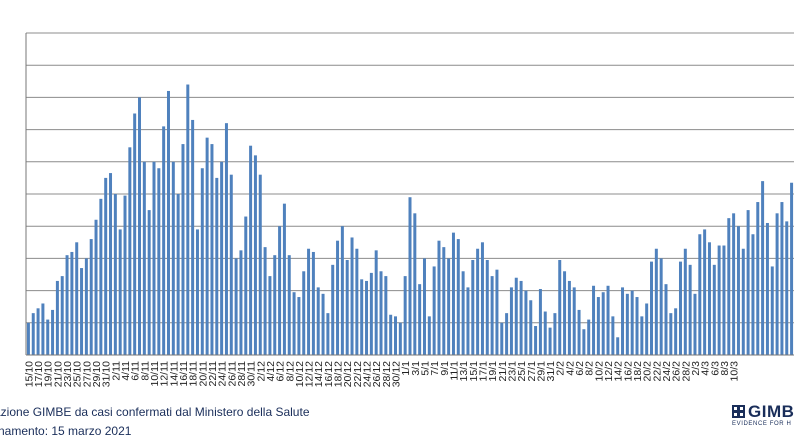 This screenshot has height=447, width=794. Describe the element at coordinates (97, 374) in the screenshot. I see `x-tick-label: 29/10` at that location.